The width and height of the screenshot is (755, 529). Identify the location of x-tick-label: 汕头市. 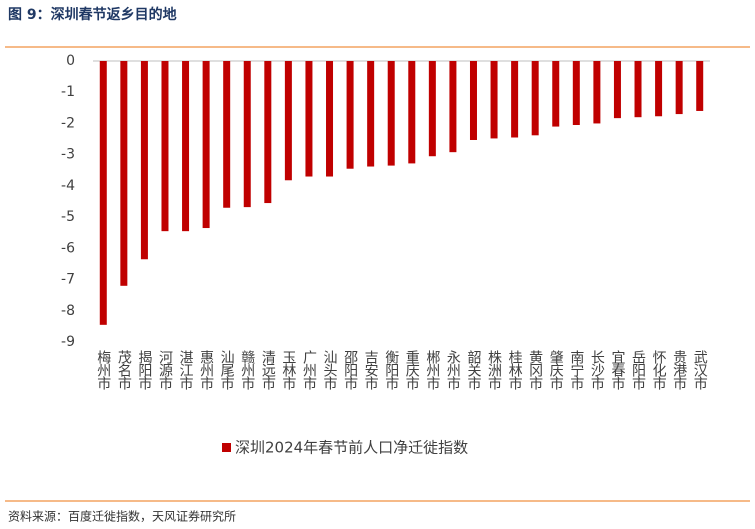
(330, 370).